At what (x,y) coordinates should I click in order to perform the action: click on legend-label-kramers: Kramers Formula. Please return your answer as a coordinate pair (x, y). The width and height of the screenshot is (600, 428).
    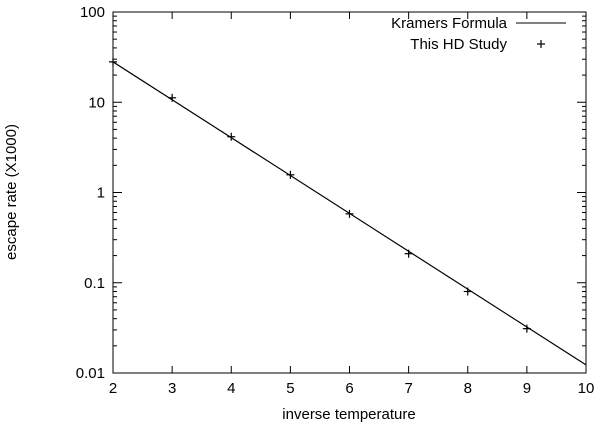
    Looking at the image, I should click on (449, 23).